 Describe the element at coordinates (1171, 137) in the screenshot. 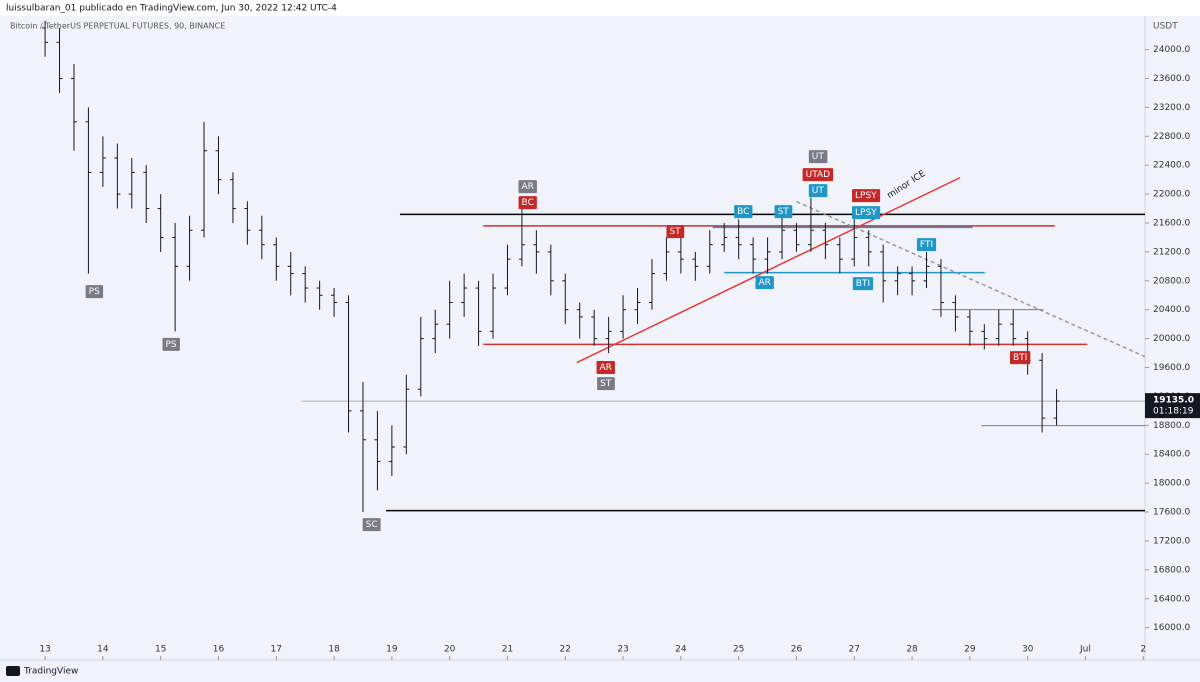

I see `y-tick-label: 22800.0` at that location.